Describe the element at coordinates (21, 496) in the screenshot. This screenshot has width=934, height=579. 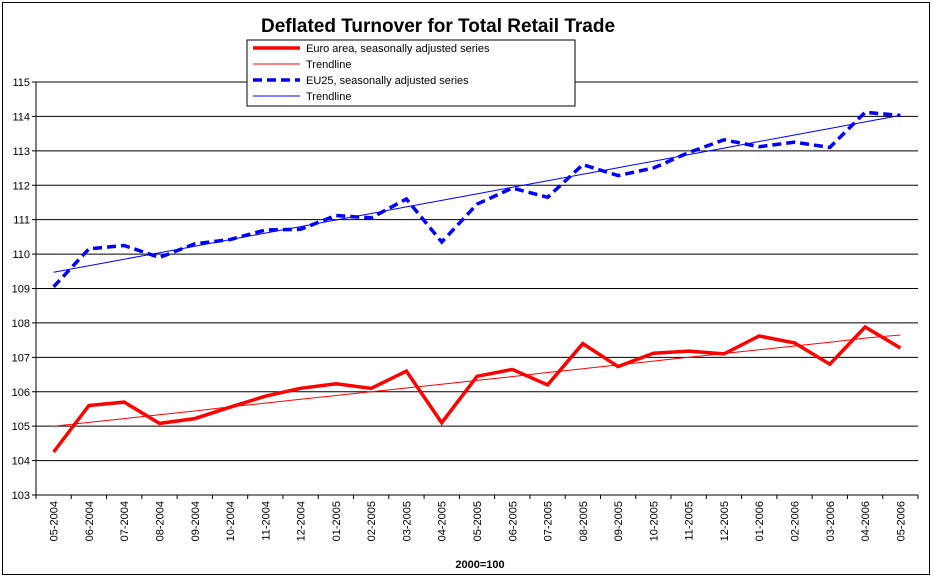
I see `y-tick-label: 103` at that location.